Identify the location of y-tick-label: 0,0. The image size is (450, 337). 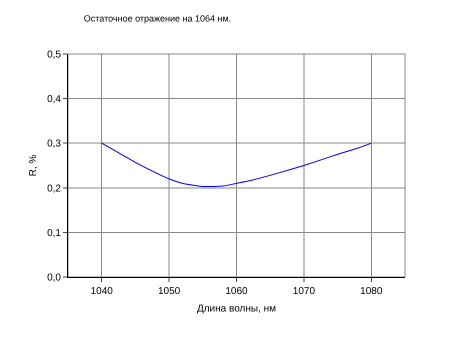
(54, 278).